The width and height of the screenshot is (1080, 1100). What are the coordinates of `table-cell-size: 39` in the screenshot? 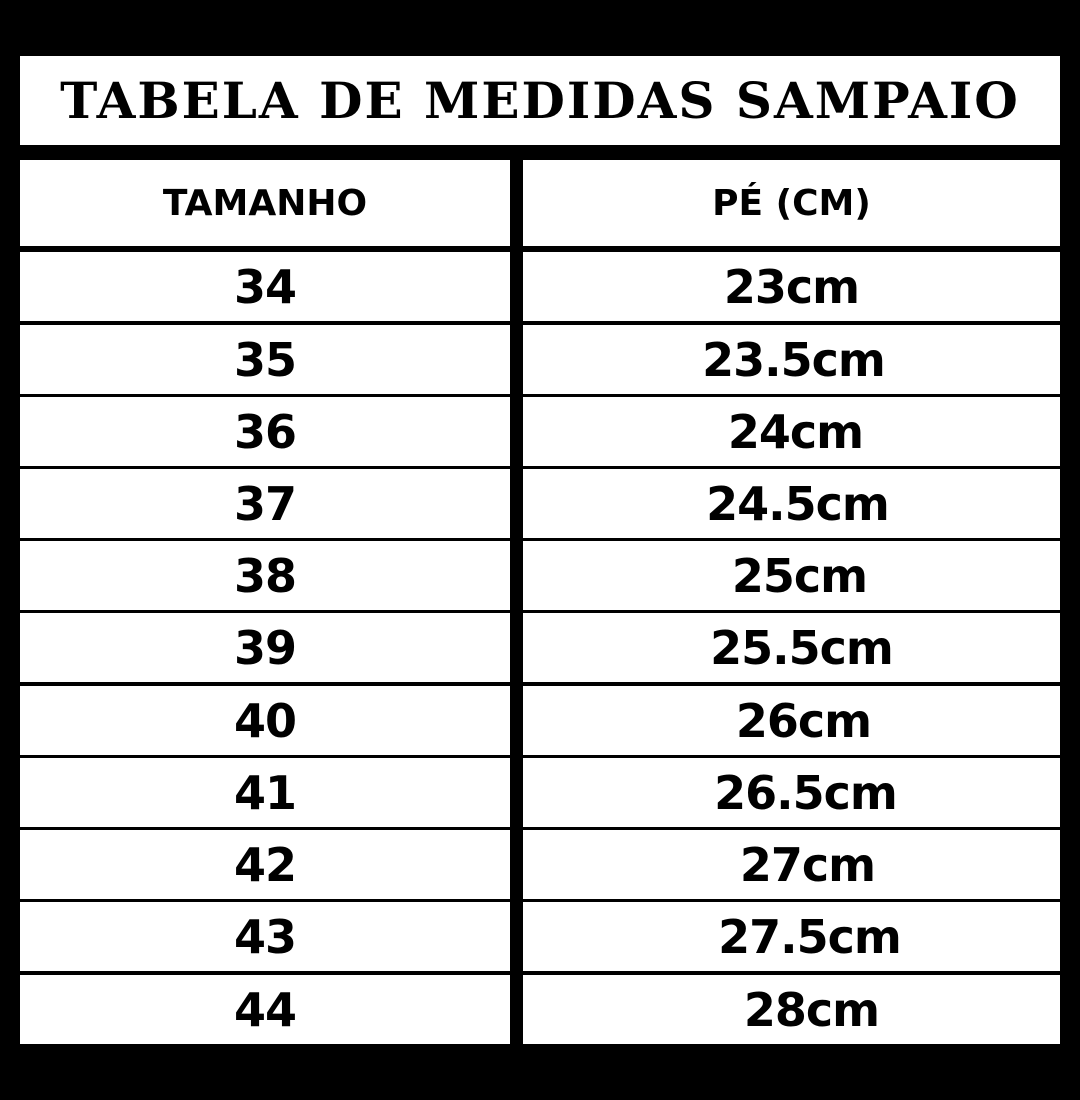 It's located at (265, 647).